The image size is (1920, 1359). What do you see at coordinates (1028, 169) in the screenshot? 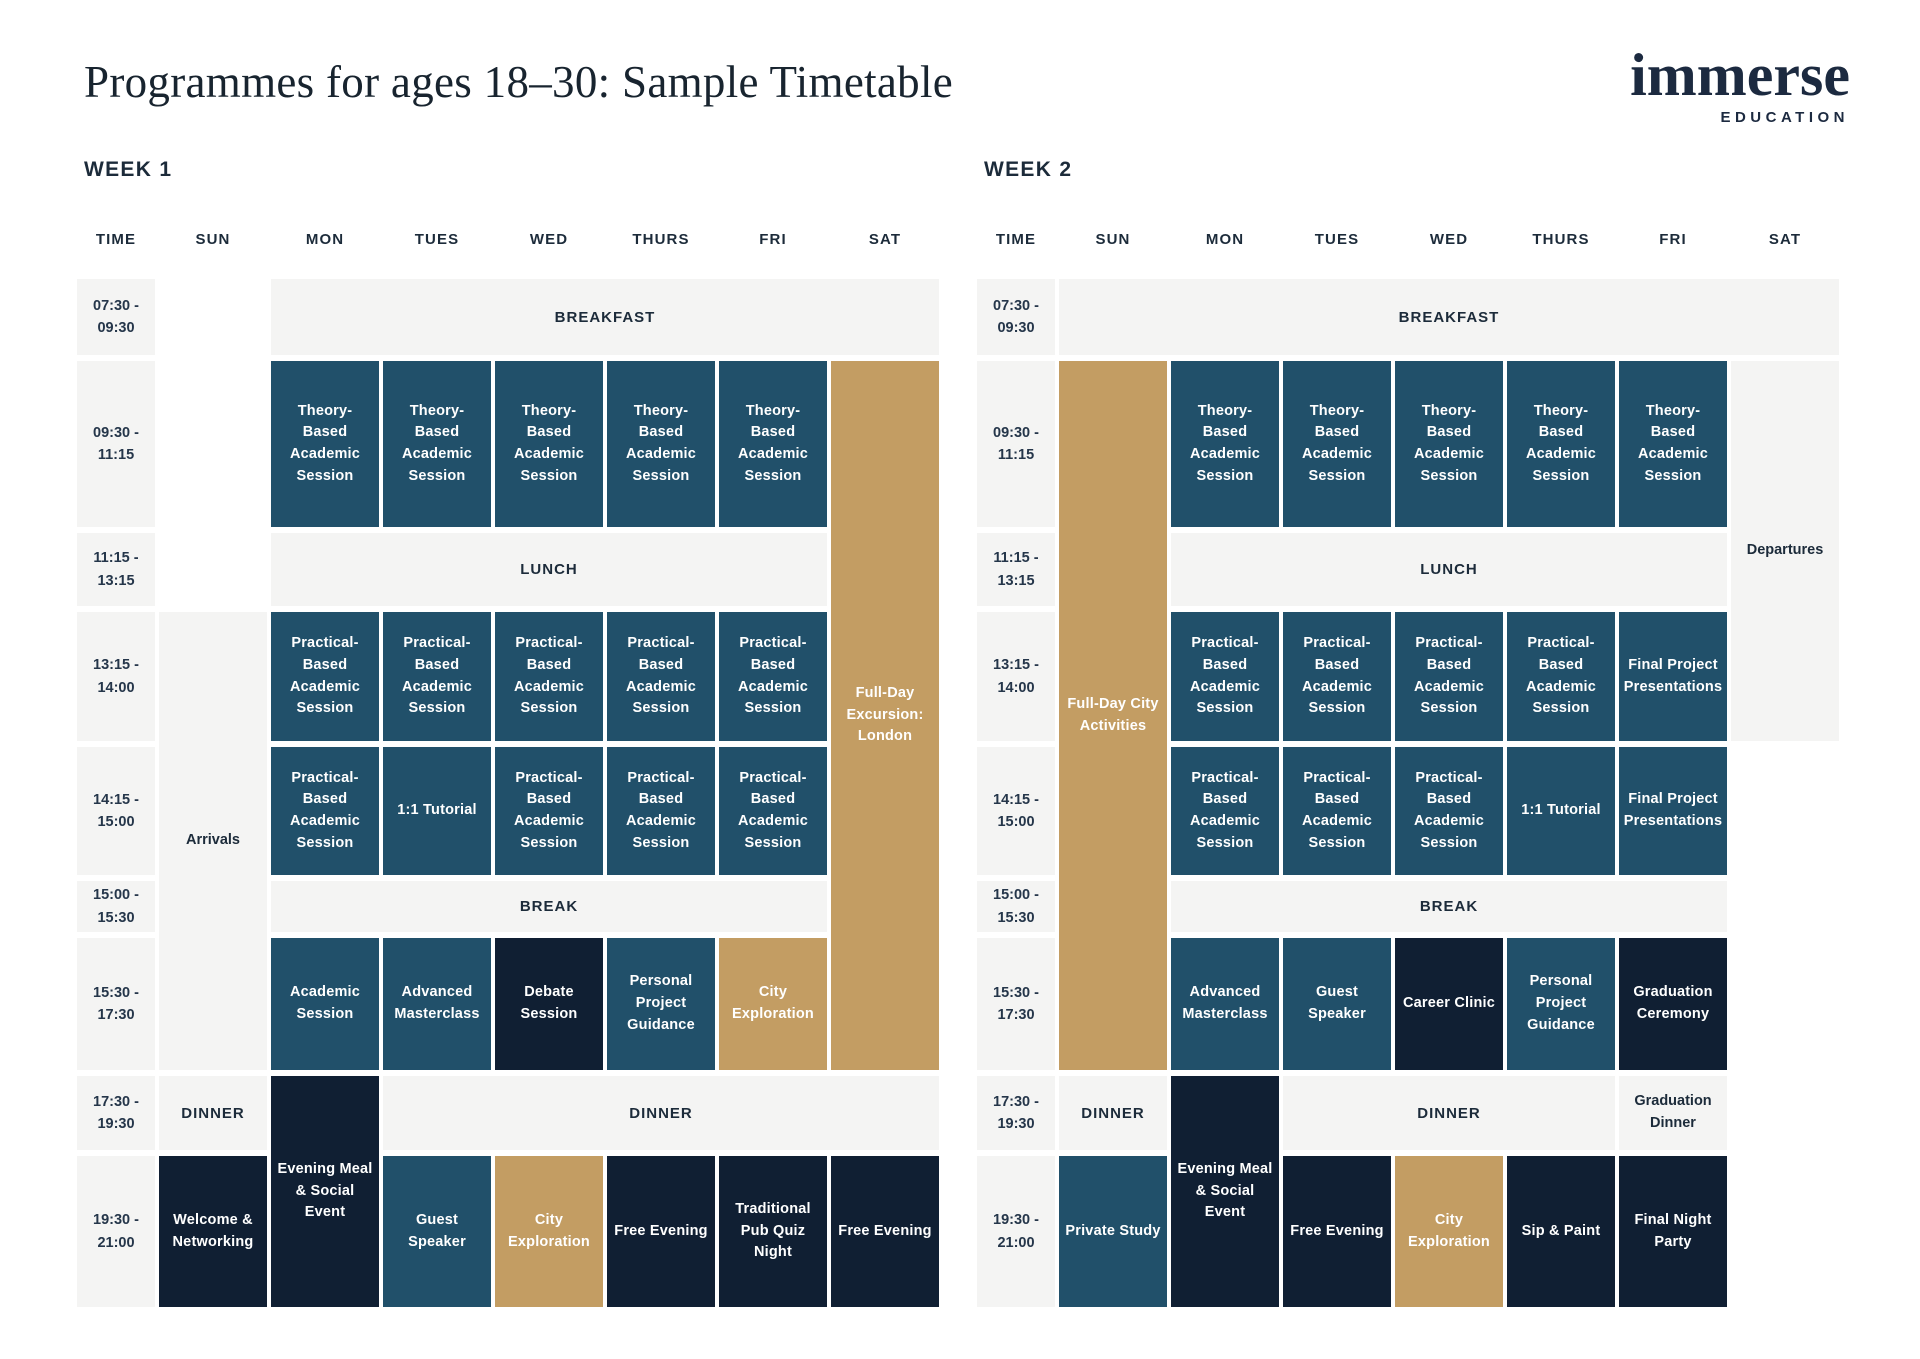
I see `week-2-label: WEEK 2` at bounding box center [1028, 169].